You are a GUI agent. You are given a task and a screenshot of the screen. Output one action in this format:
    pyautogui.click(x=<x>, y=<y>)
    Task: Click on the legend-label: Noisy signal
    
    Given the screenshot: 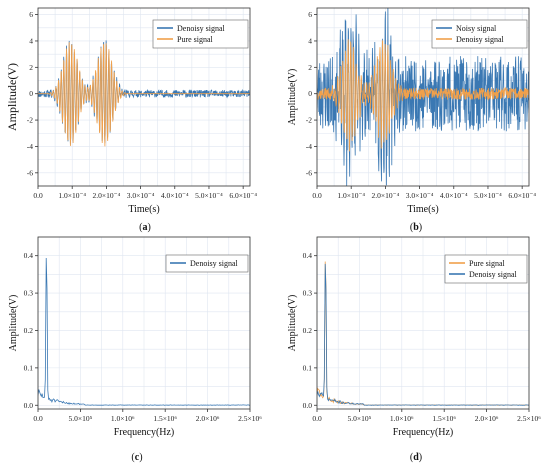 What is the action you would take?
    pyautogui.click(x=476, y=28)
    